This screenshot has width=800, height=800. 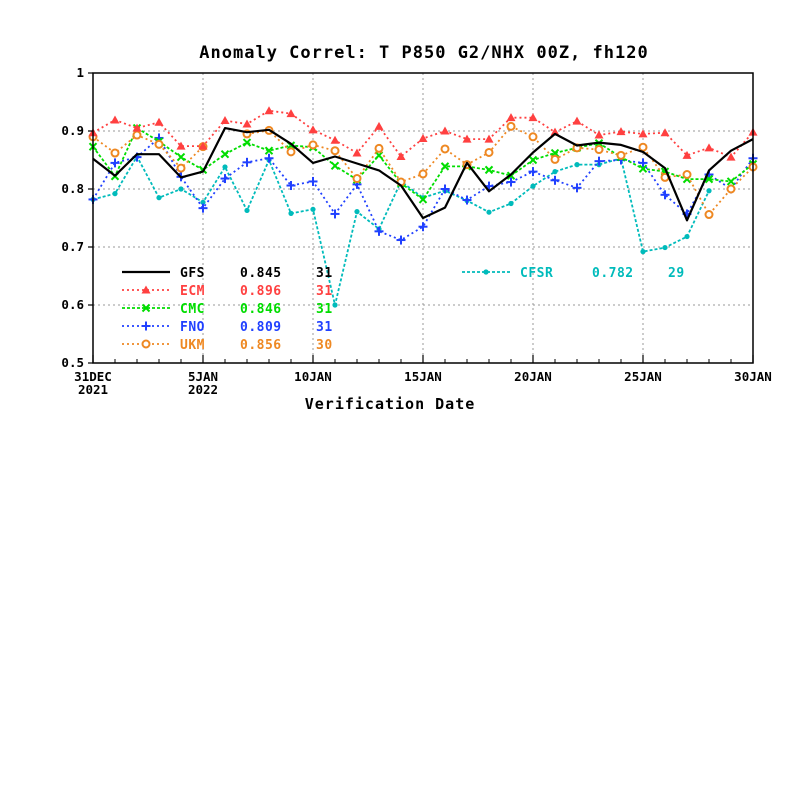 What do you see at coordinates (203, 376) in the screenshot?
I see `x-tick-label: 5JAN` at bounding box center [203, 376].